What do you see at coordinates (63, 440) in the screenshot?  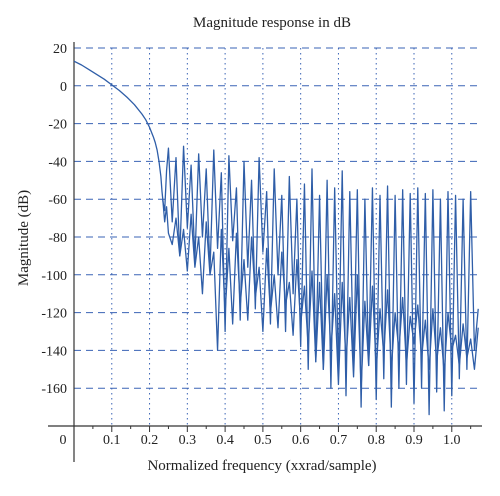 I see `x-tick-label-0: 0` at bounding box center [63, 440].